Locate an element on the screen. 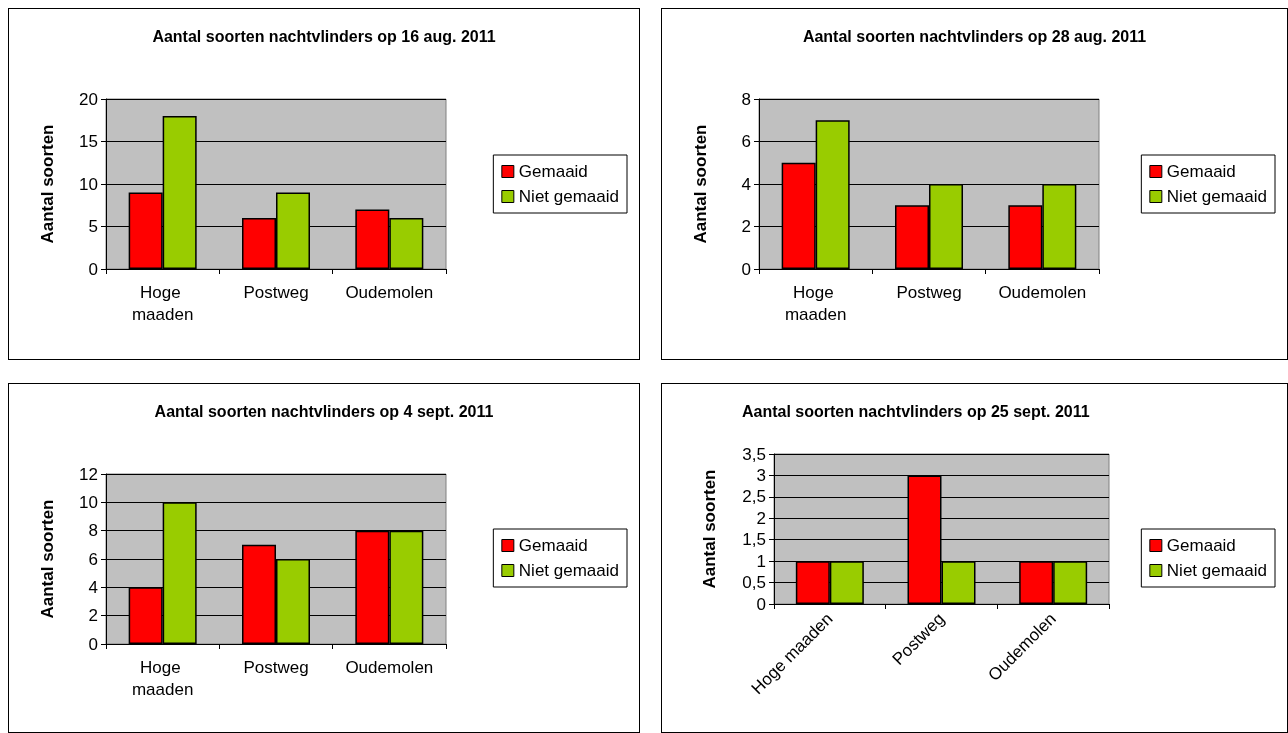  y-tick-label: 5 is located at coordinates (93, 226).